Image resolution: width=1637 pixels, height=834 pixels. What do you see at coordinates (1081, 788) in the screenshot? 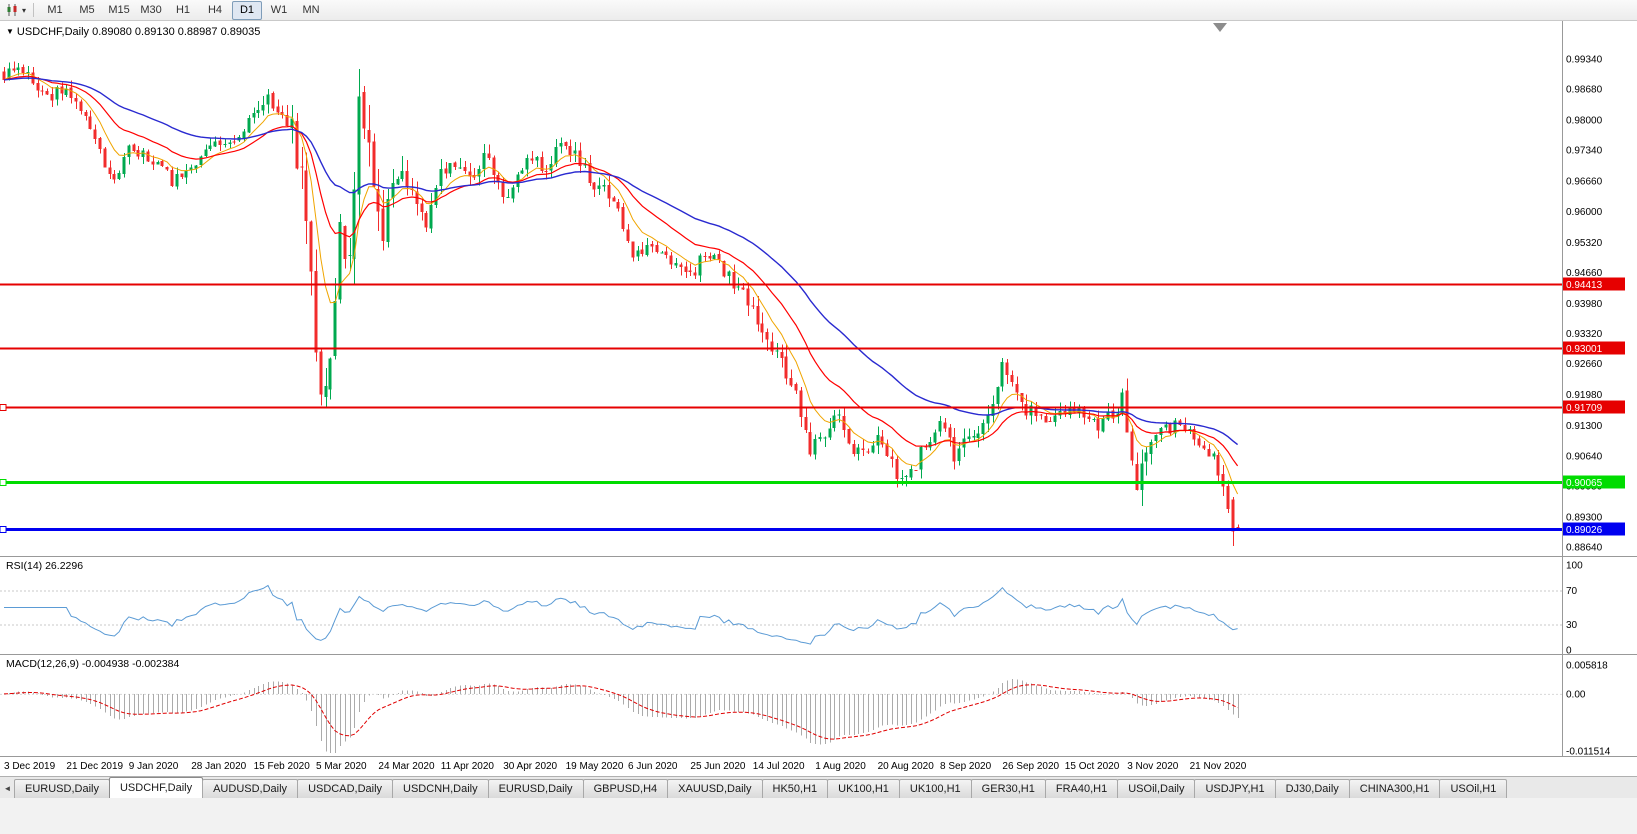
I see `symbol-tab-fra40-h1: FRA40,H1` at bounding box center [1081, 788].